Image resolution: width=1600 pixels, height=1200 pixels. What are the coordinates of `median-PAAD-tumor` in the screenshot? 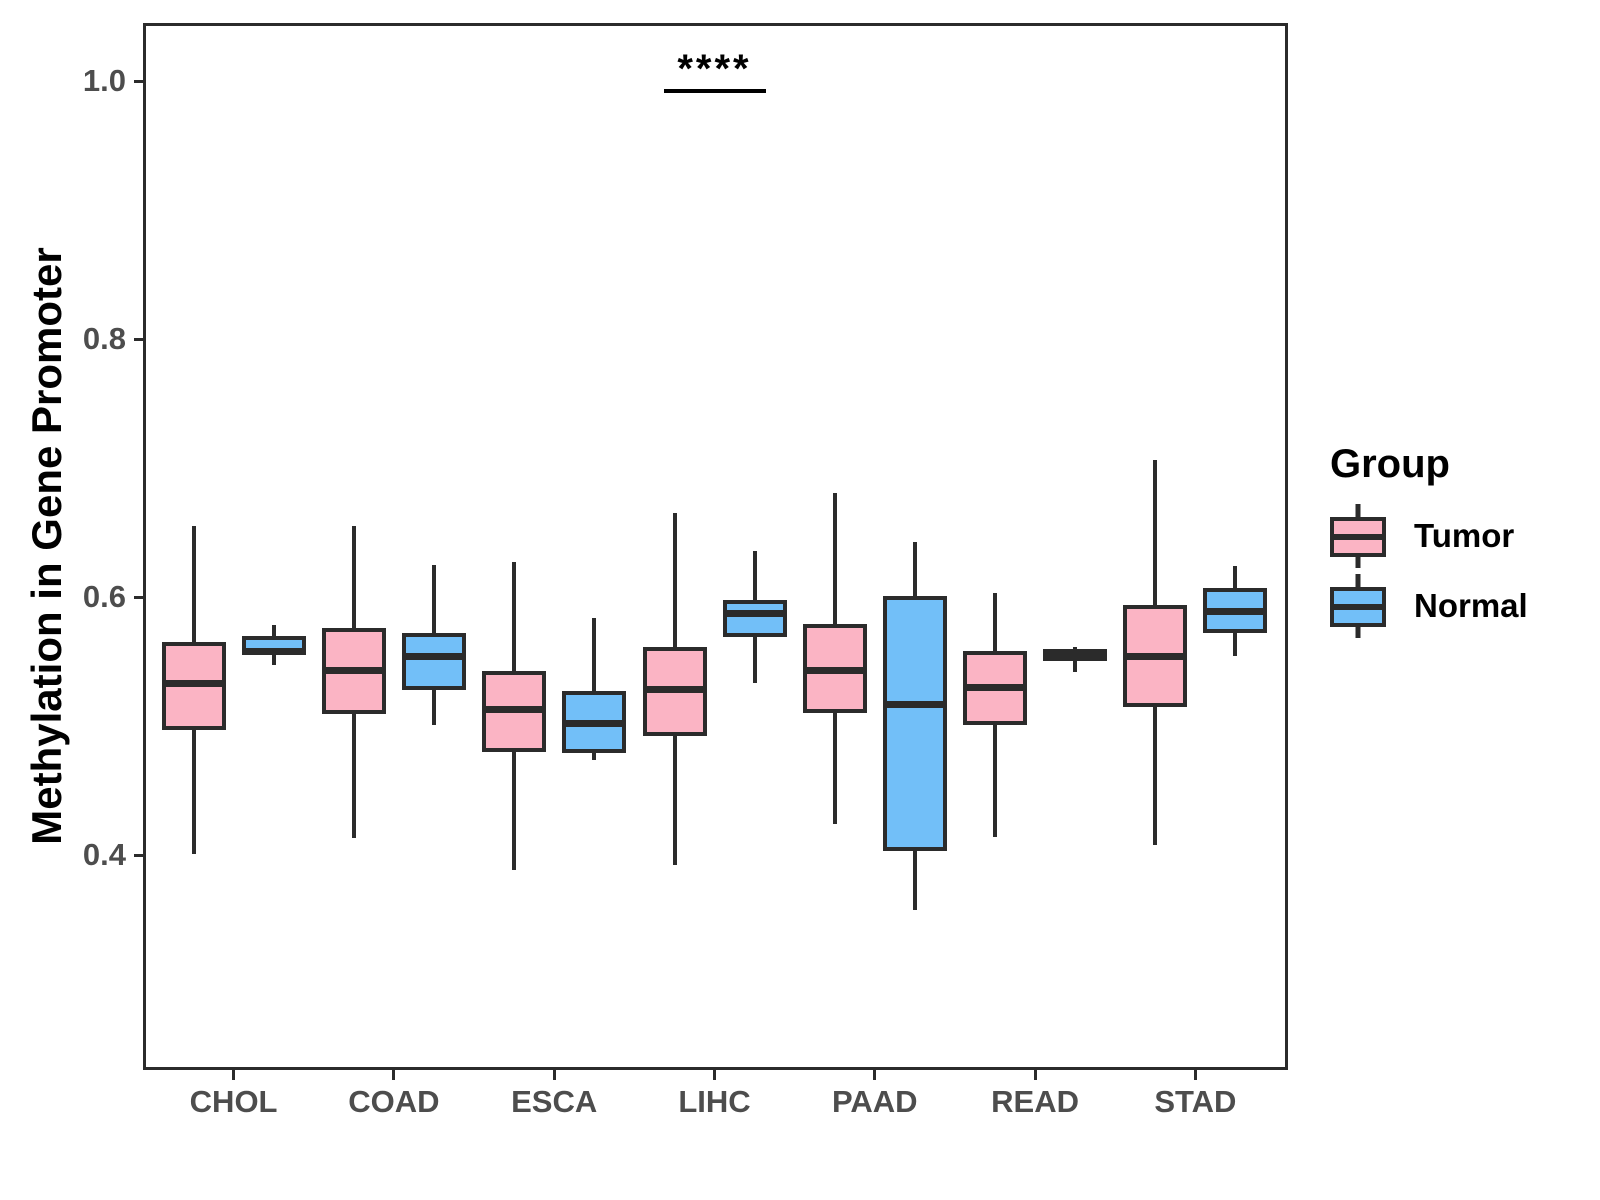 It's located at (834, 671).